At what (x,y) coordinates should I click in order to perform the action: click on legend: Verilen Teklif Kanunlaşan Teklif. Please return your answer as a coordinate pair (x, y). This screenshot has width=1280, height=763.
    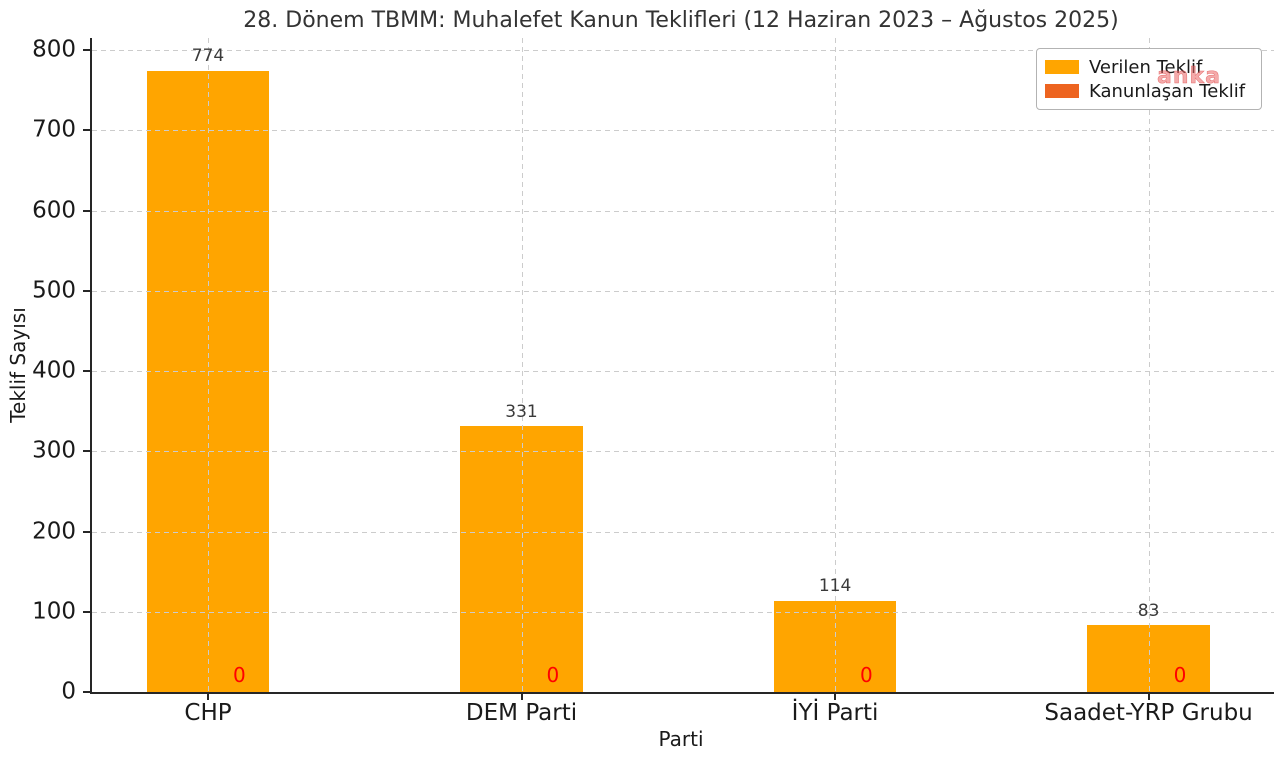
    Looking at the image, I should click on (1149, 79).